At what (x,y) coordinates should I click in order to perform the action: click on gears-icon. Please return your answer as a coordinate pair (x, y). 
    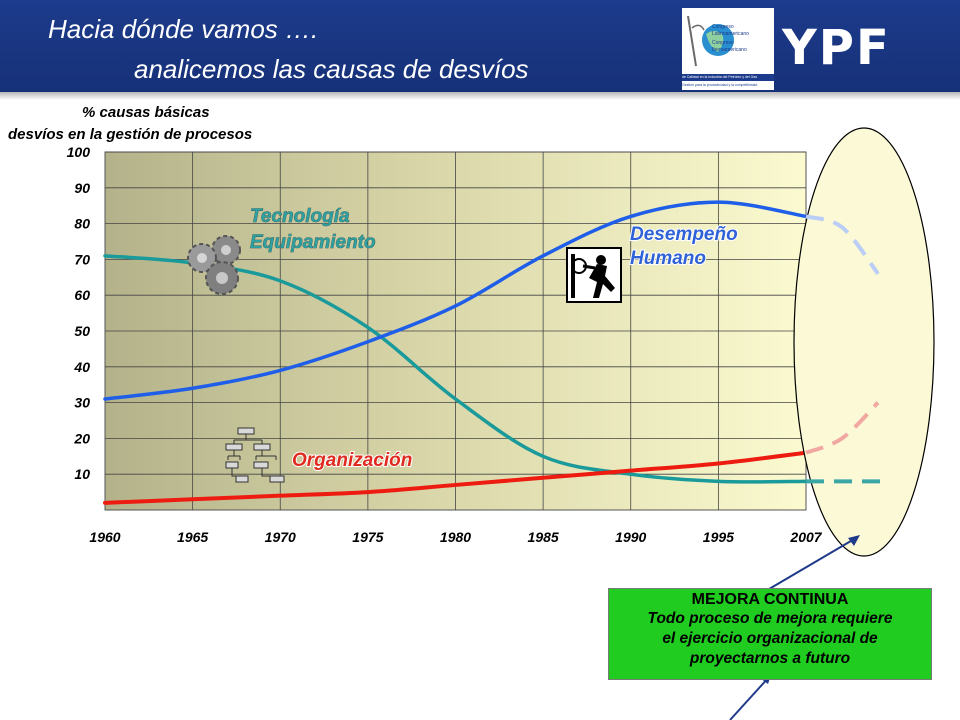
    Looking at the image, I should click on (214, 265).